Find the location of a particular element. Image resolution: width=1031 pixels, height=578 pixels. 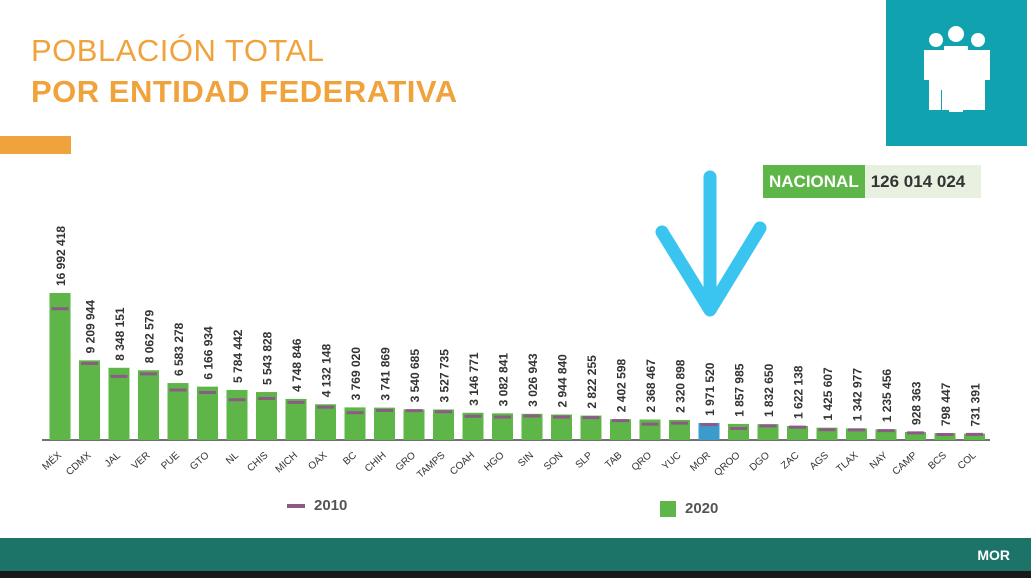

bar-2020-VER is located at coordinates (148, 405).